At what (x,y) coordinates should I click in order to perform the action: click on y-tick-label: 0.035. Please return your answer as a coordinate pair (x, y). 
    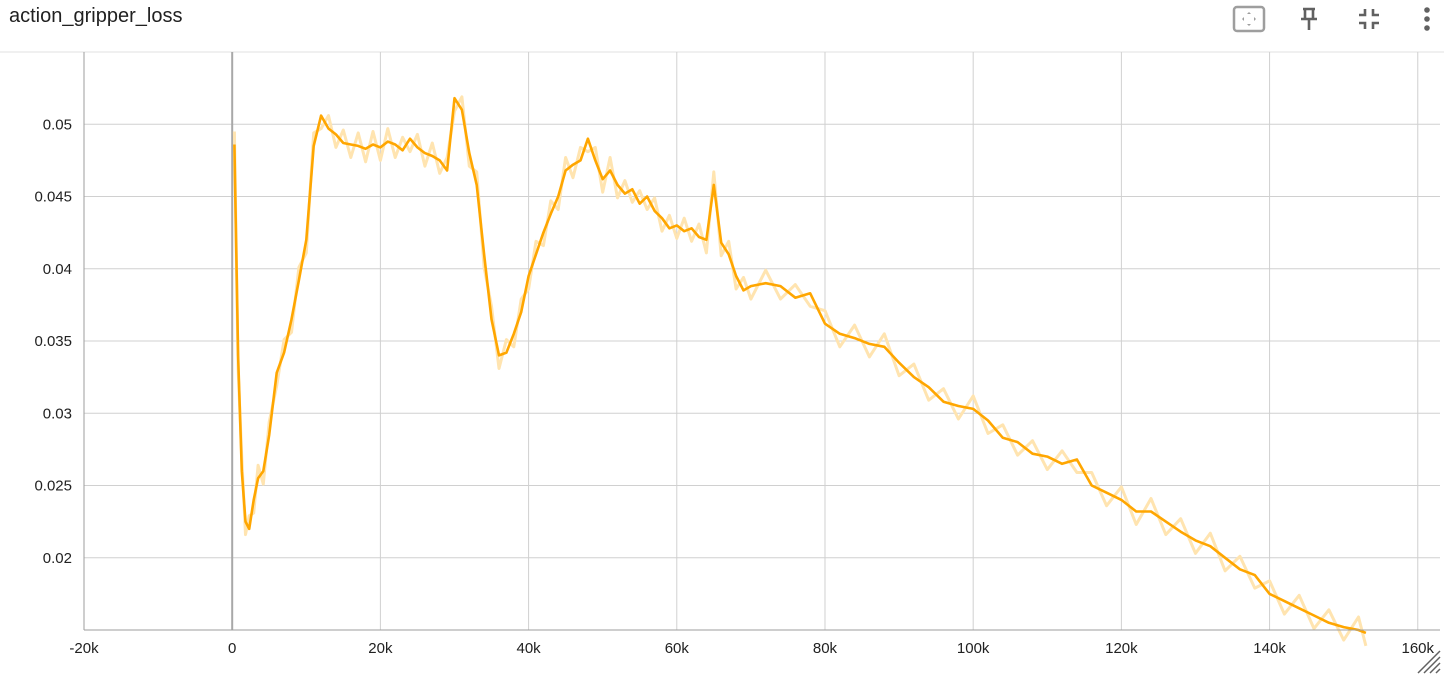
    Looking at the image, I should click on (53, 341).